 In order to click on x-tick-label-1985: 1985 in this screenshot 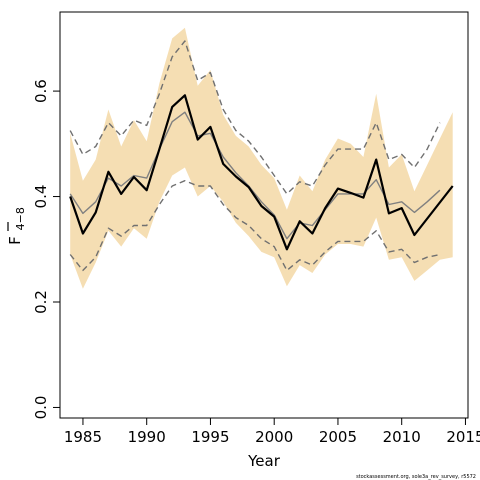, I will do `click(83, 437)`.